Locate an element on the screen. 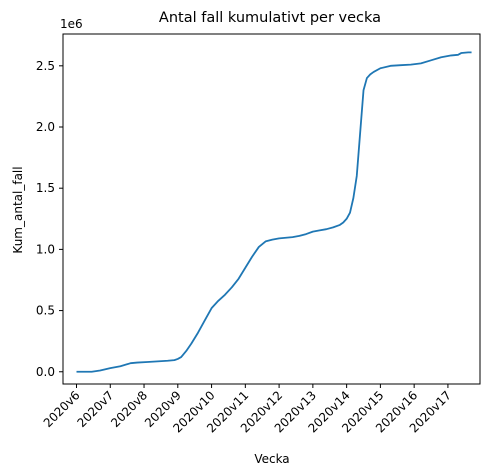 The image size is (494, 474). y-tick-label: 1.5 is located at coordinates (45, 188).